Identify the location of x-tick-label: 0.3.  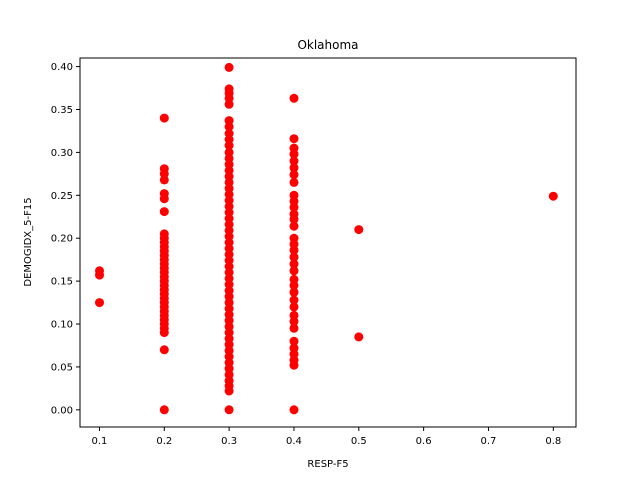
(229, 441).